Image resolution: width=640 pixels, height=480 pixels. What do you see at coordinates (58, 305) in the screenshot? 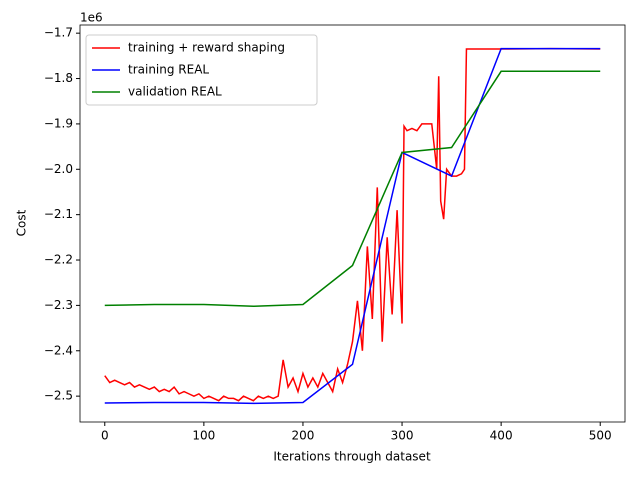
I see `y-tick-label: −2.3` at bounding box center [58, 305].